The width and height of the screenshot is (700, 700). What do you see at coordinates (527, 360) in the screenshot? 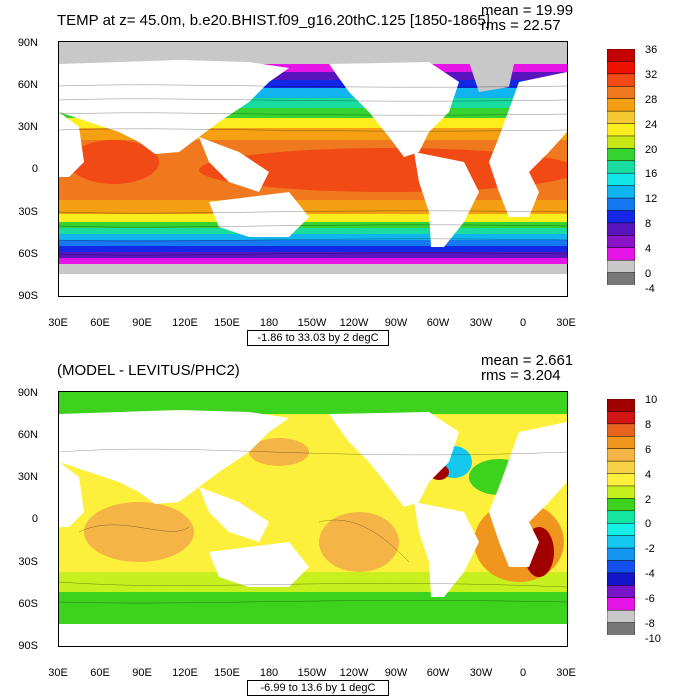
I see `mean-stat: mean = 2.661` at bounding box center [527, 360].